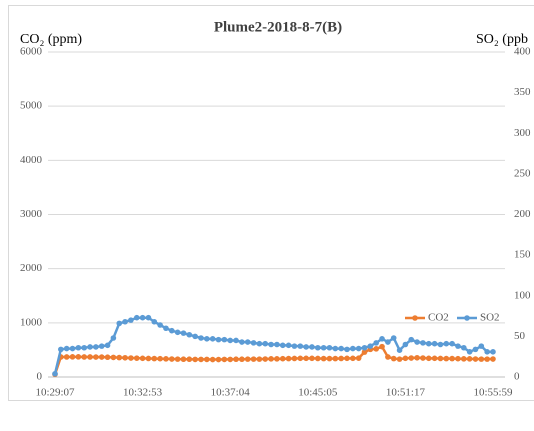 The width and height of the screenshot is (534, 431). What do you see at coordinates (231, 393) in the screenshot?
I see `x-tick-label: 10:37:04` at bounding box center [231, 393].